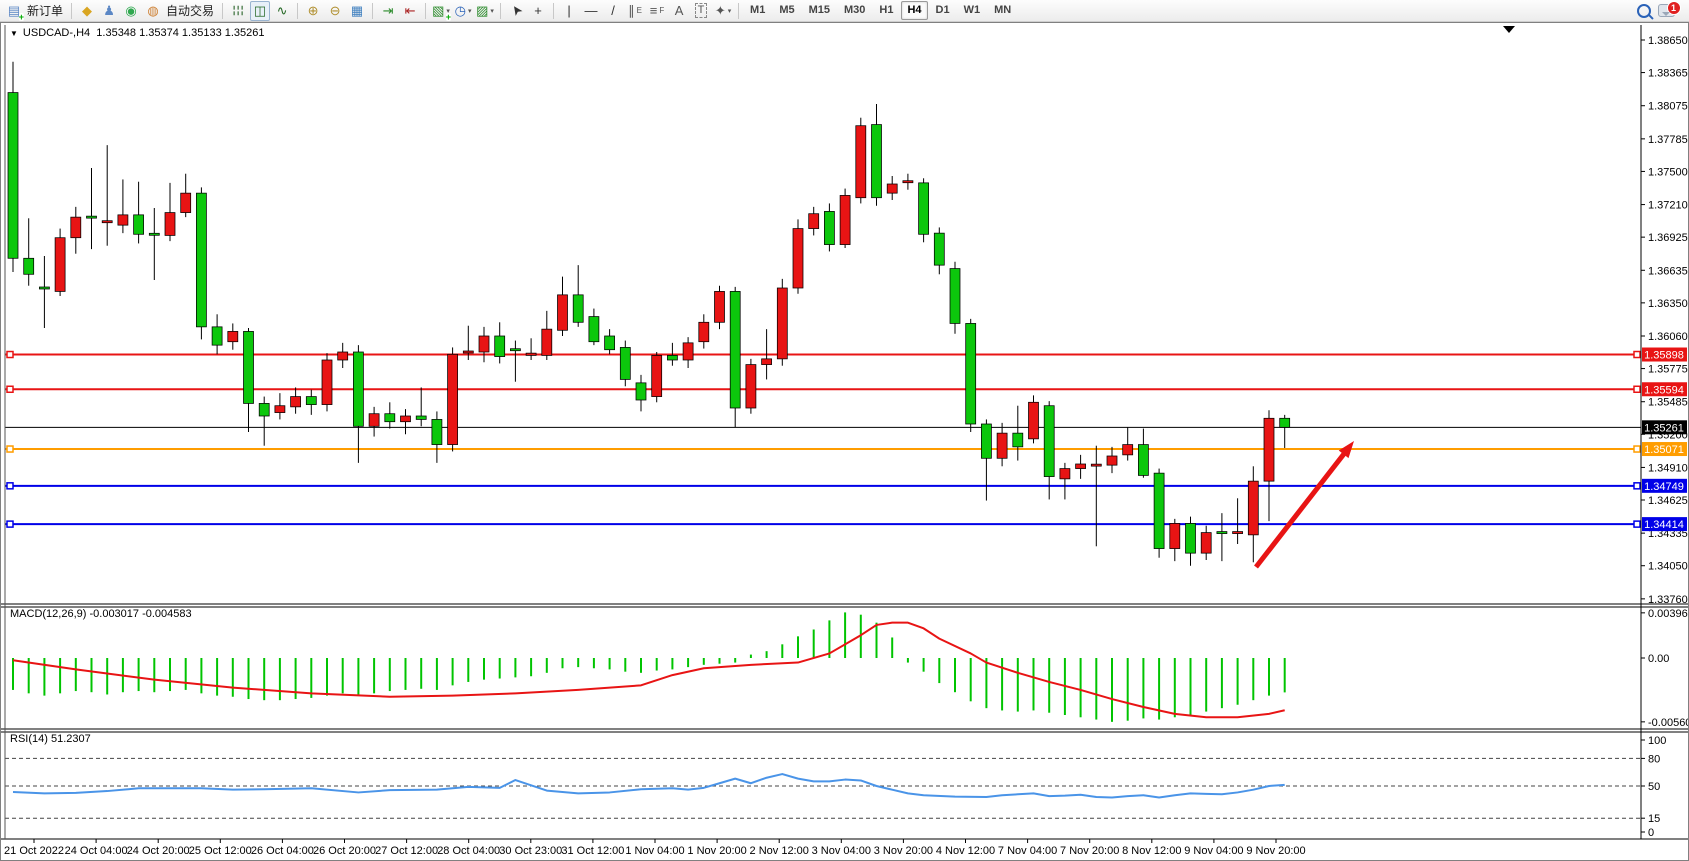 Image resolution: width=1689 pixels, height=861 pixels. I want to click on timeframe-button-m15: M15, so click(819, 10).